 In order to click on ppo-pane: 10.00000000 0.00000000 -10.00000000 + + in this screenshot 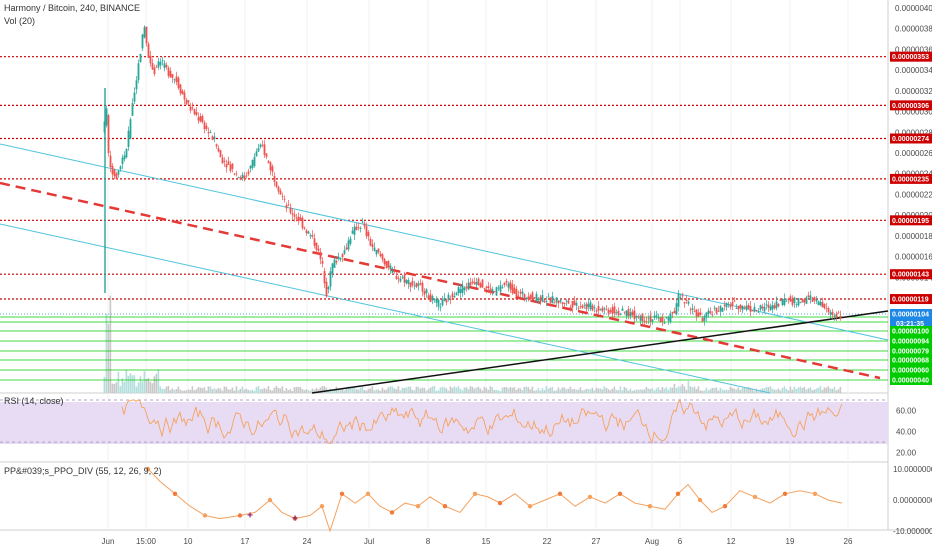, I will do `click(538, 500)`.